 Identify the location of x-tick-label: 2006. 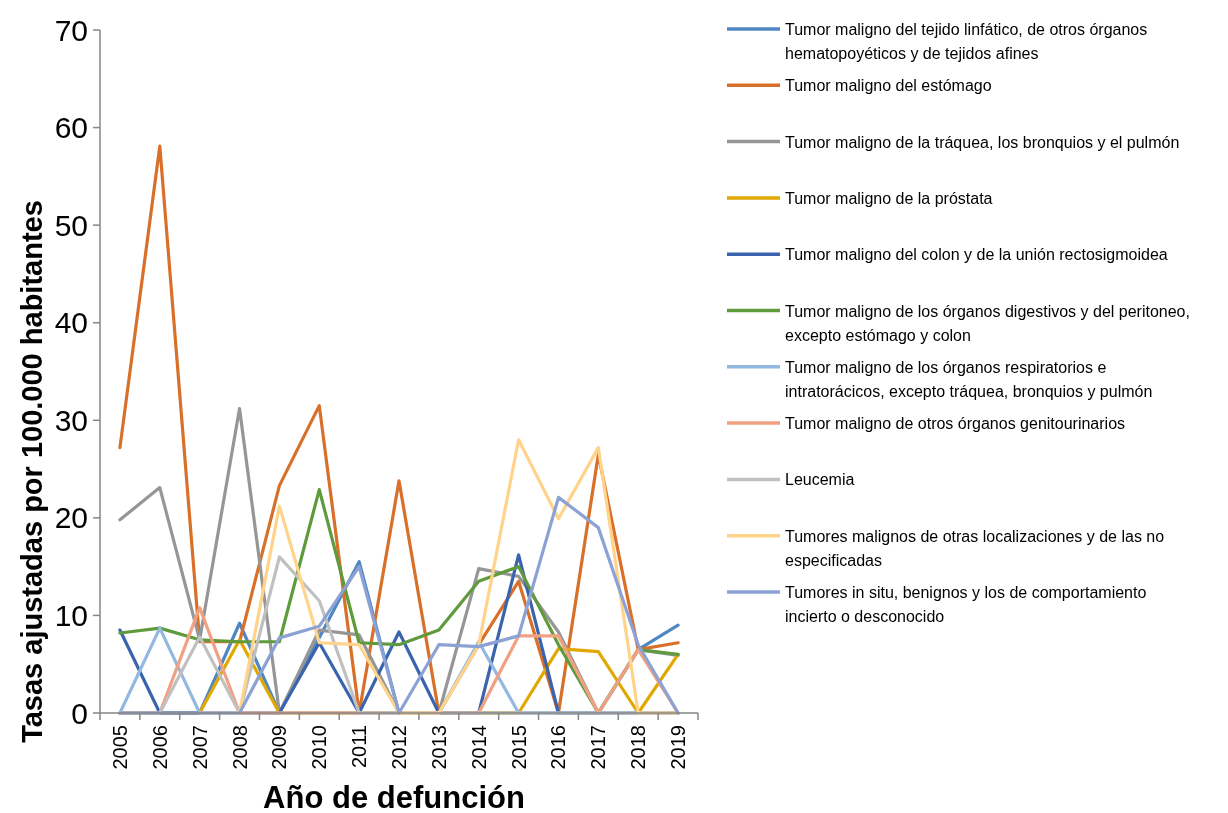
(159, 747).